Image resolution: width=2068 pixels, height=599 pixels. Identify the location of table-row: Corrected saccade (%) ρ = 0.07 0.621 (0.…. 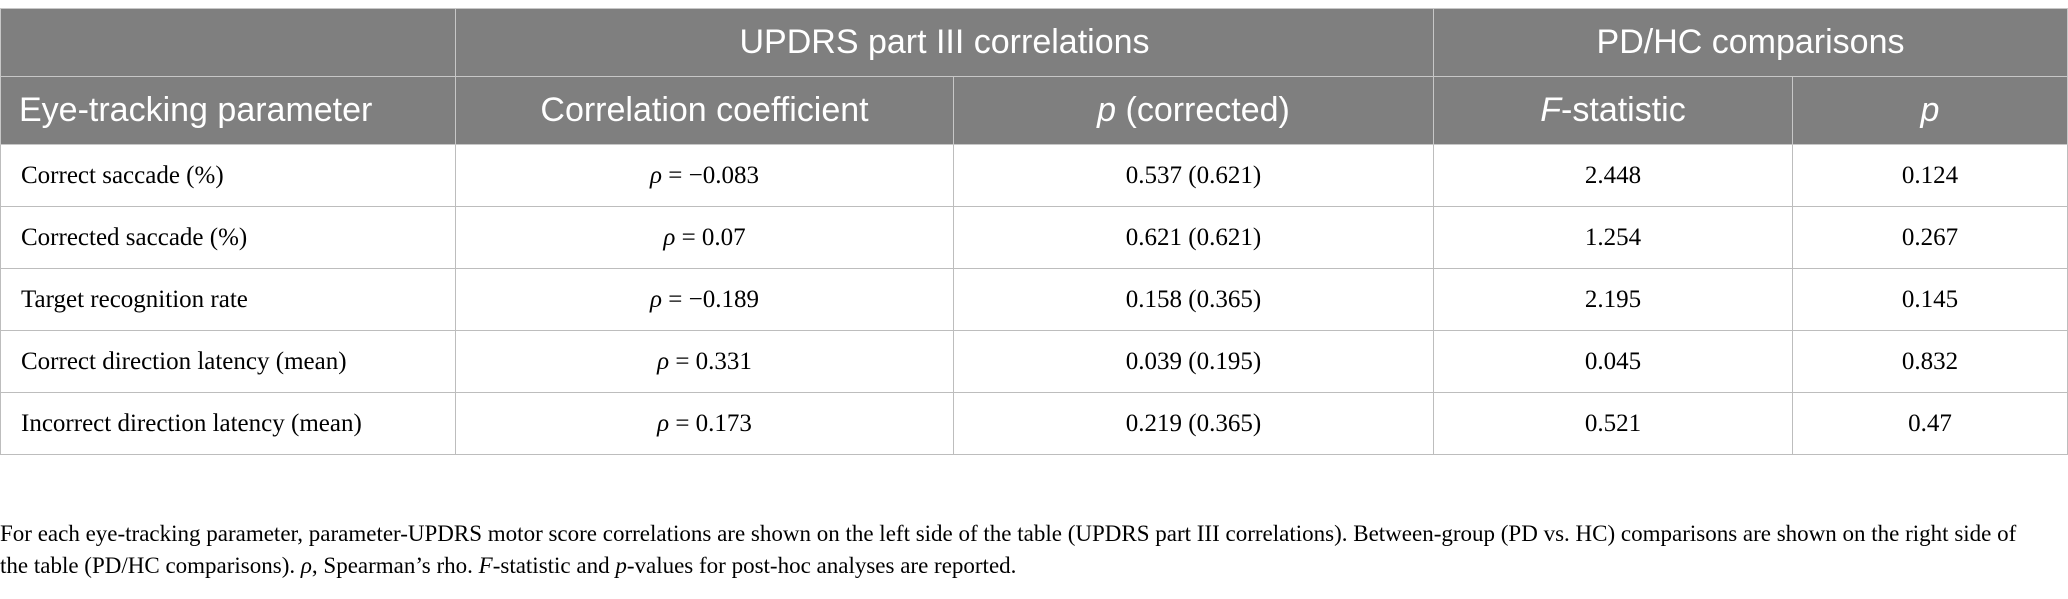
(1034, 237).